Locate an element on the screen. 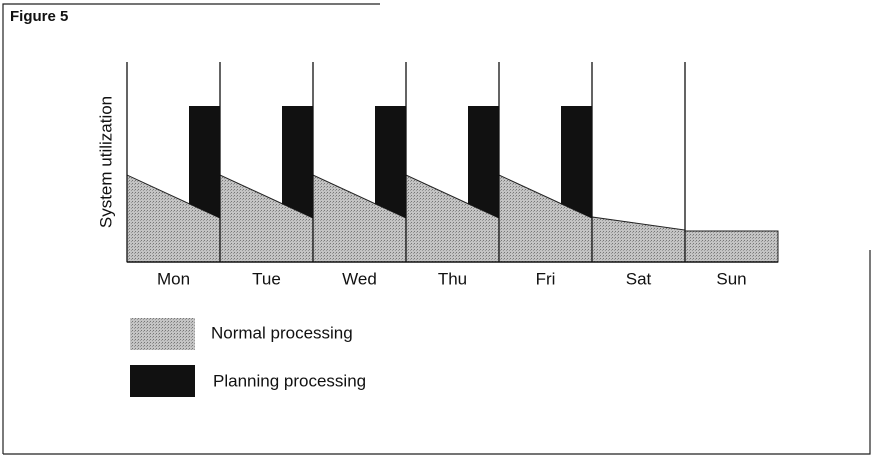  legend-swatch-normal is located at coordinates (162, 334).